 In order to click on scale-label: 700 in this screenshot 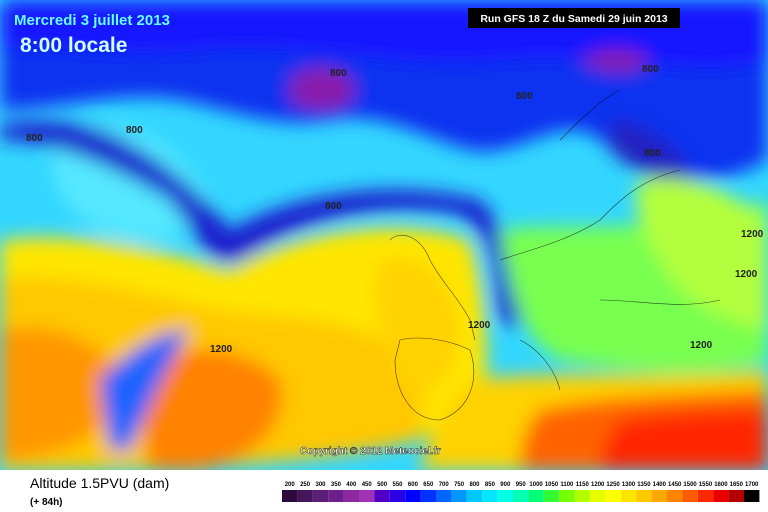, I will do `click(444, 485)`.